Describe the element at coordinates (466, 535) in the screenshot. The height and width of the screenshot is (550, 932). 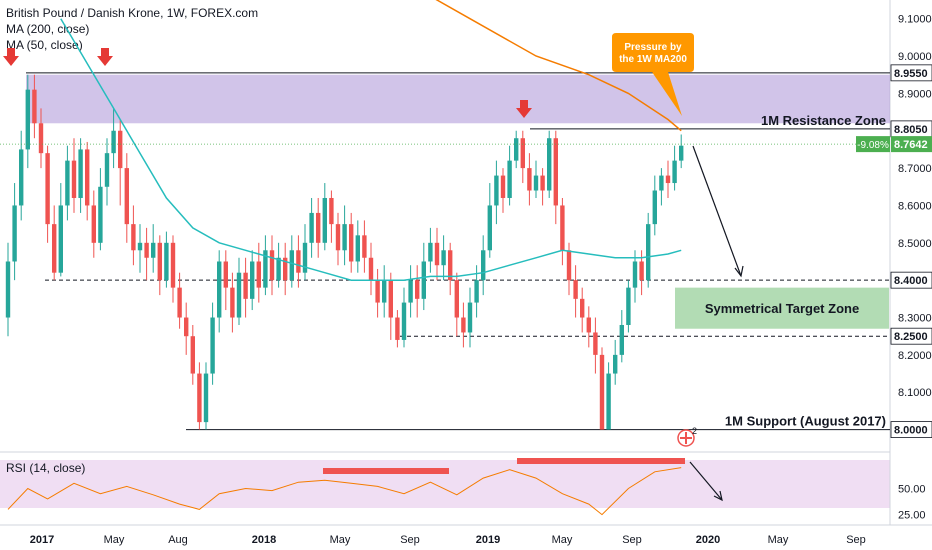
I see `x-axis: 2017 May Aug 2018 May Sep 2019 May Sep 2020 May Sep` at that location.